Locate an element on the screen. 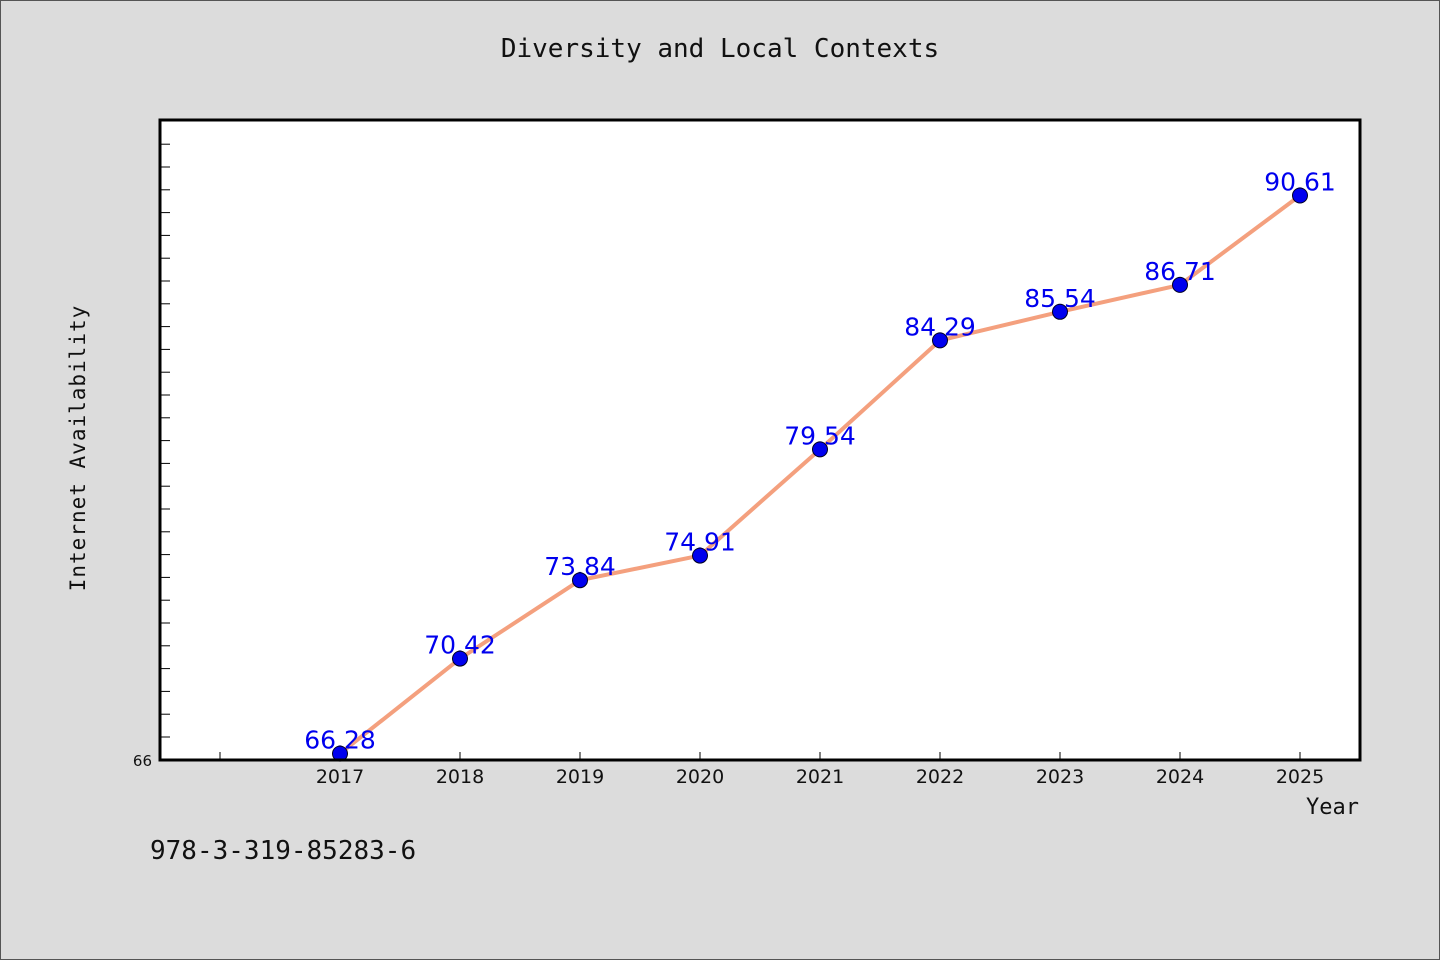 Image resolution: width=1440 pixels, height=960 pixels. x-tick-label: 2022 is located at coordinates (940, 777).